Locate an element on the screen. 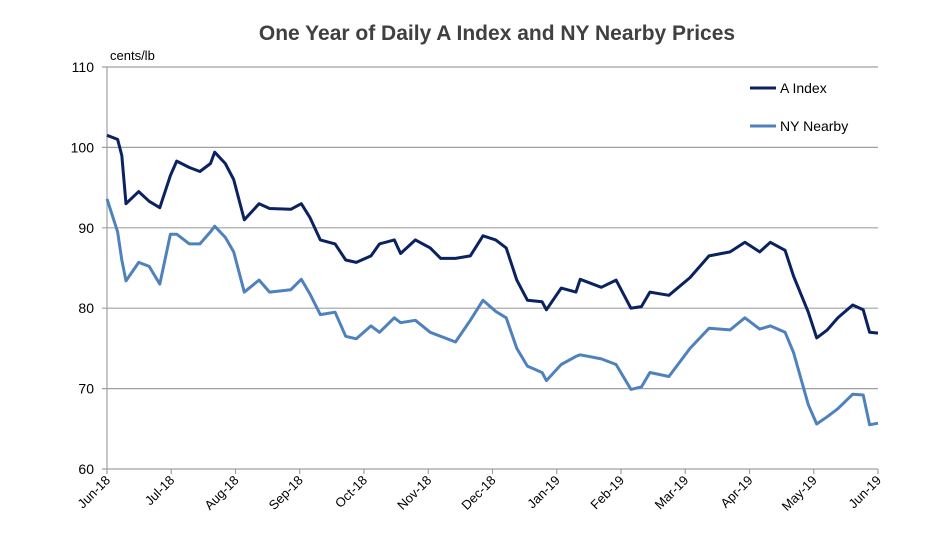 The image size is (950, 554). x-tick-label: Jan-19 is located at coordinates (543, 492).